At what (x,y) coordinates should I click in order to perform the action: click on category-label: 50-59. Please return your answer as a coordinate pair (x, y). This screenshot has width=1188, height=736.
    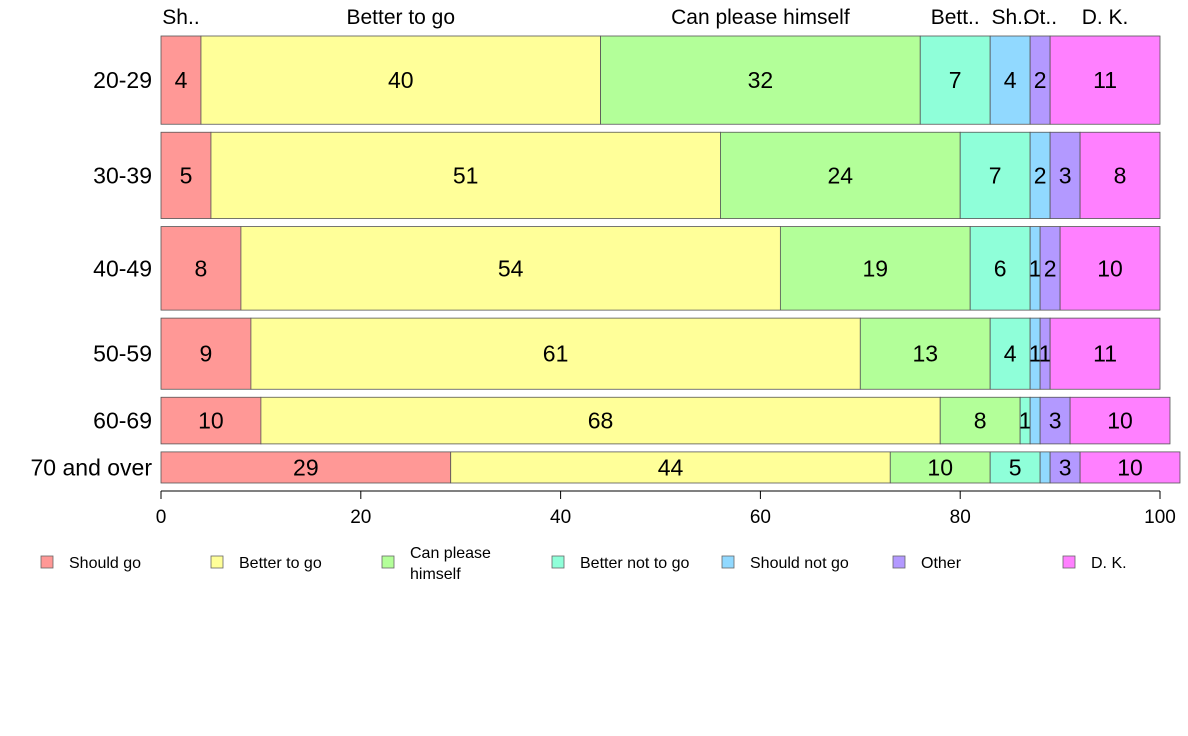
    Looking at the image, I should click on (122, 354).